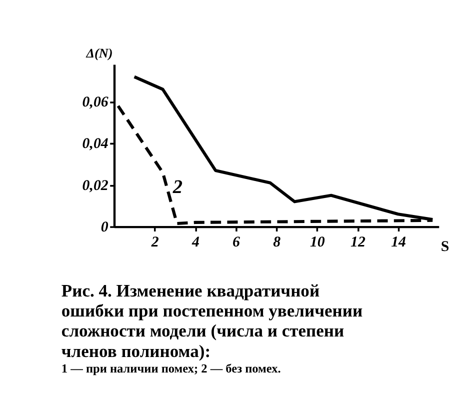 This screenshot has width=458, height=401. I want to click on annotation: 2, so click(177, 187).